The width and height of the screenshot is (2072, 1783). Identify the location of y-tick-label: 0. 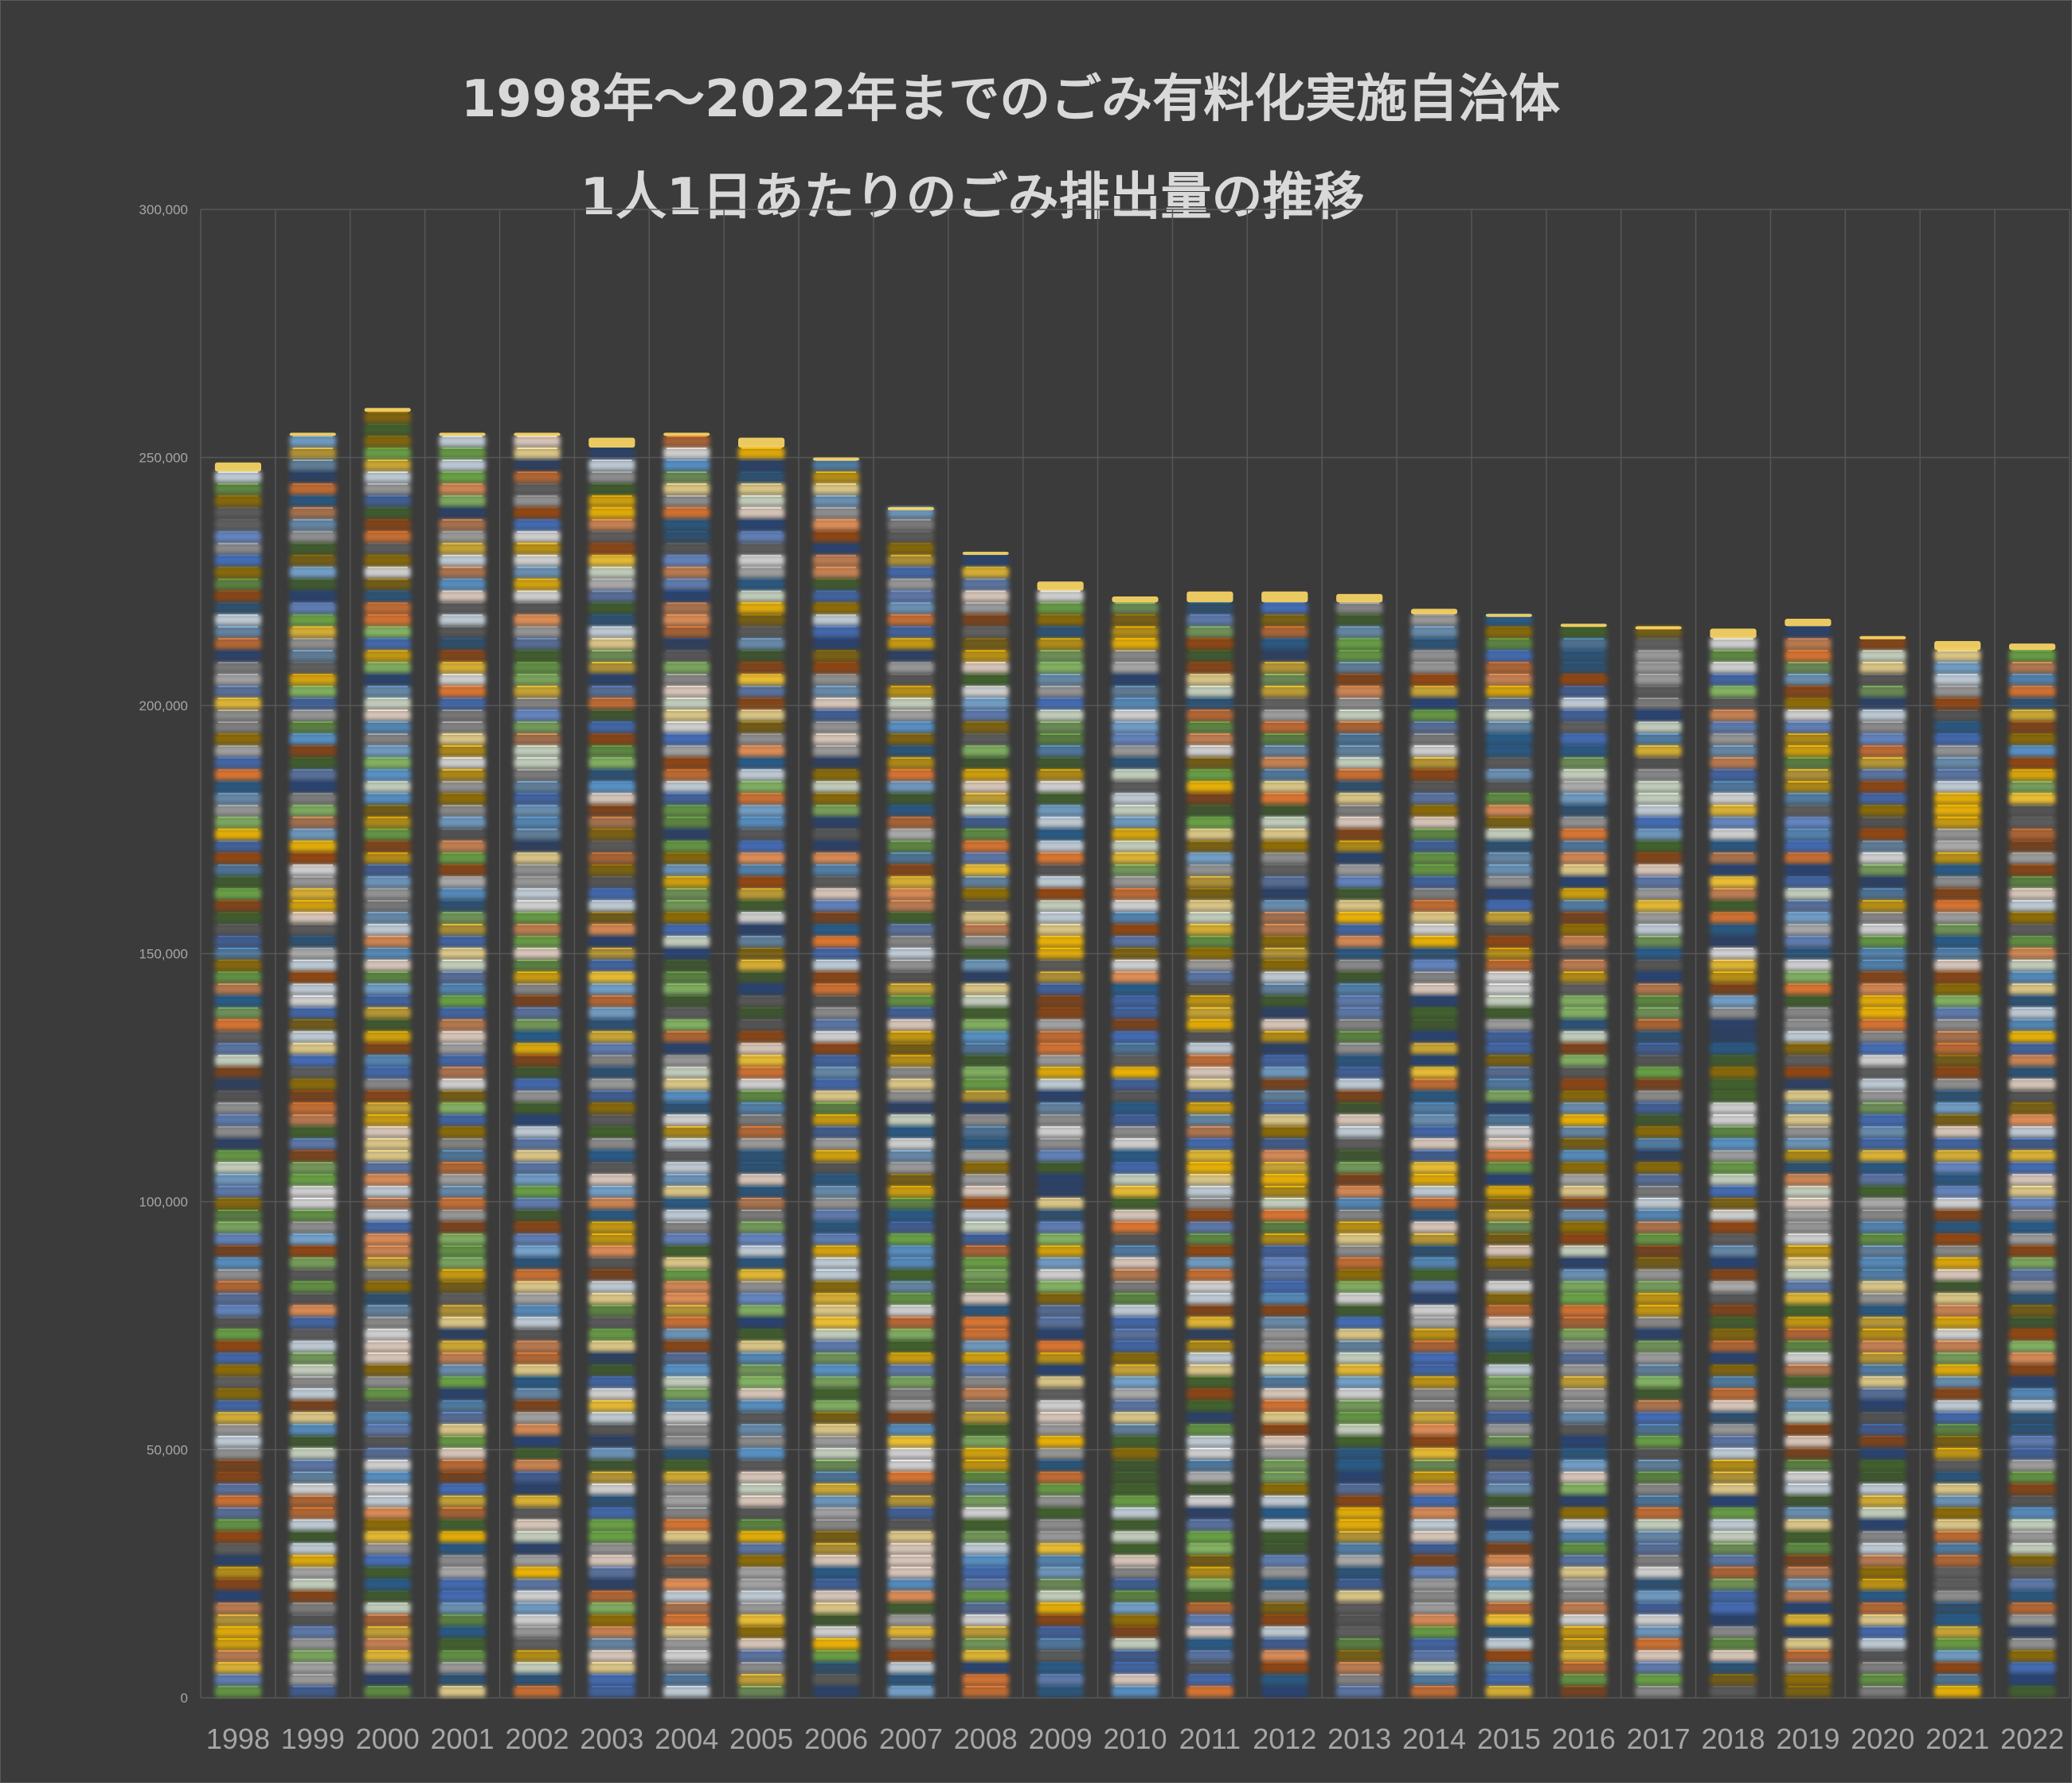
(184, 1698).